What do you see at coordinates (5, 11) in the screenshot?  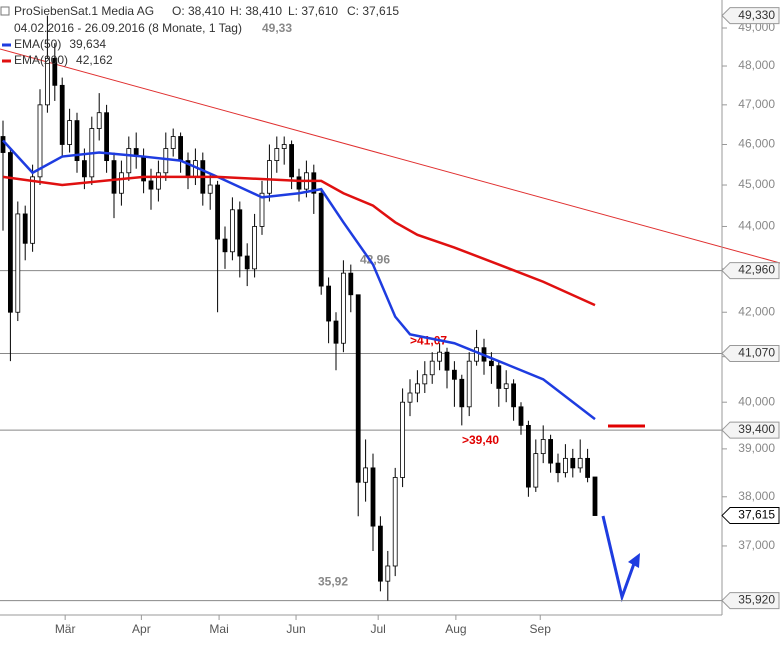 I see `header-icon` at bounding box center [5, 11].